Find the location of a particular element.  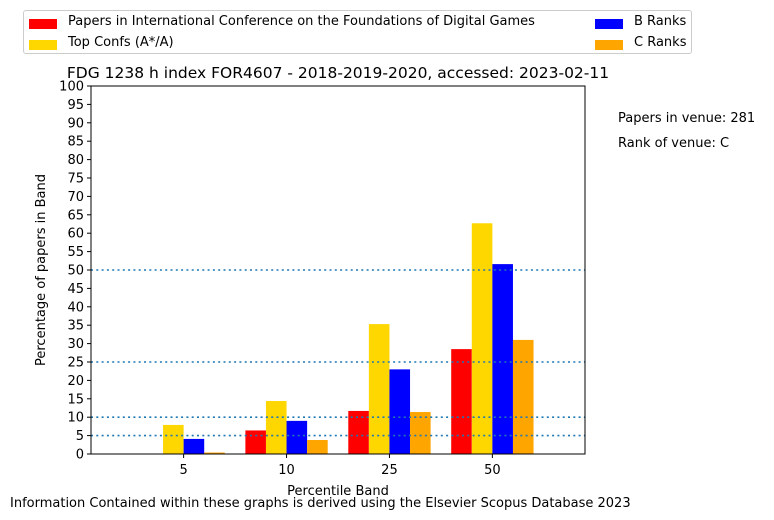

legend-label-c-ranks: C Ranks is located at coordinates (660, 42).